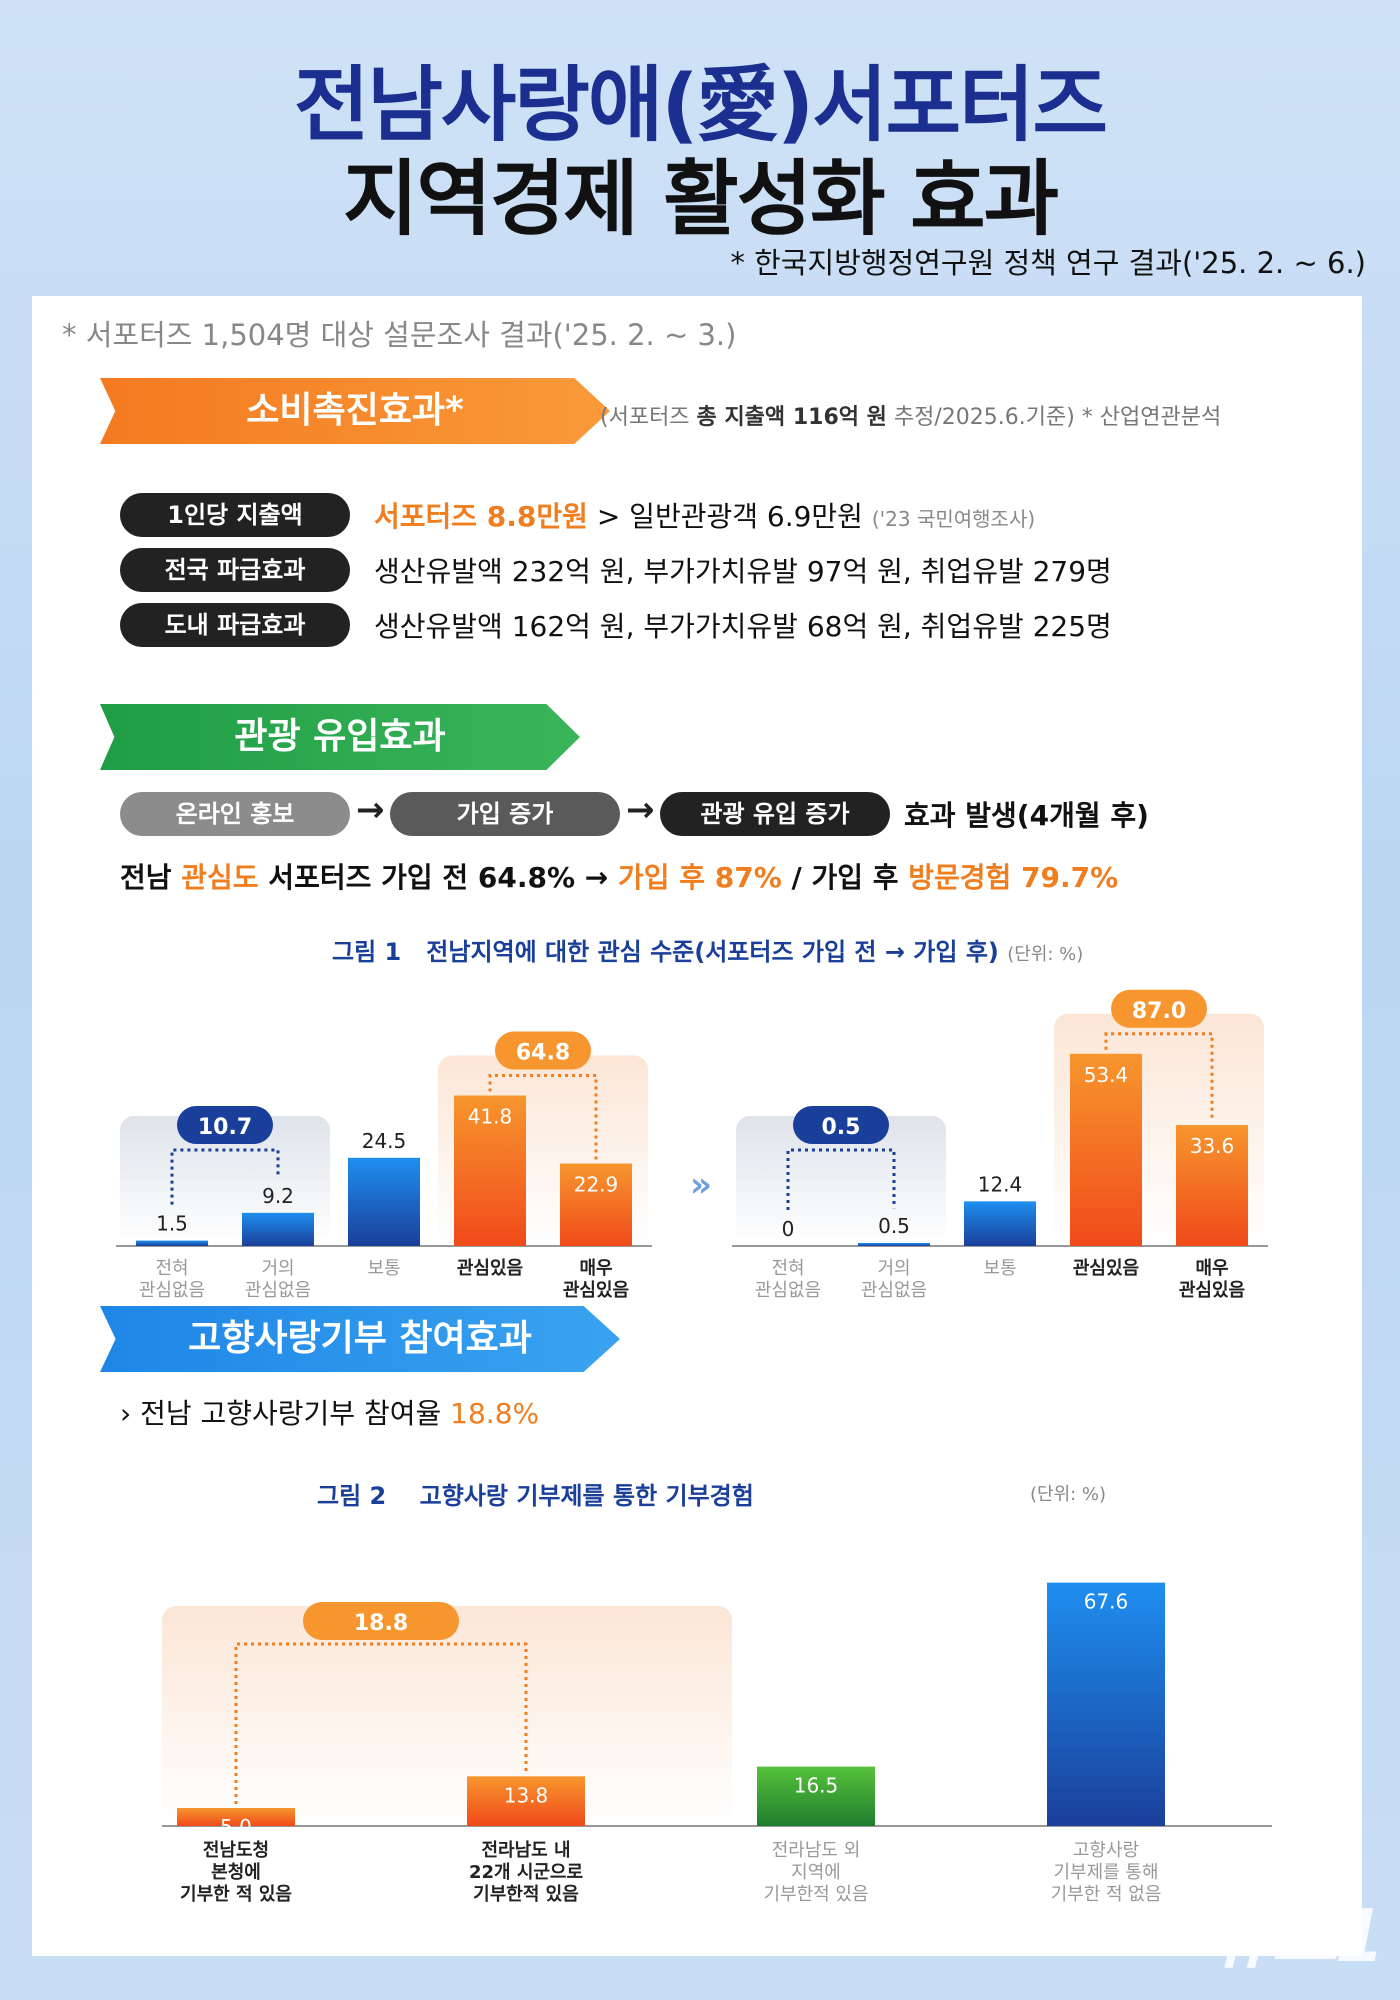  Describe the element at coordinates (535, 1496) in the screenshot. I see `figure2-title: 그림 2 고향사랑 기부제를 통한 기부경험` at that location.